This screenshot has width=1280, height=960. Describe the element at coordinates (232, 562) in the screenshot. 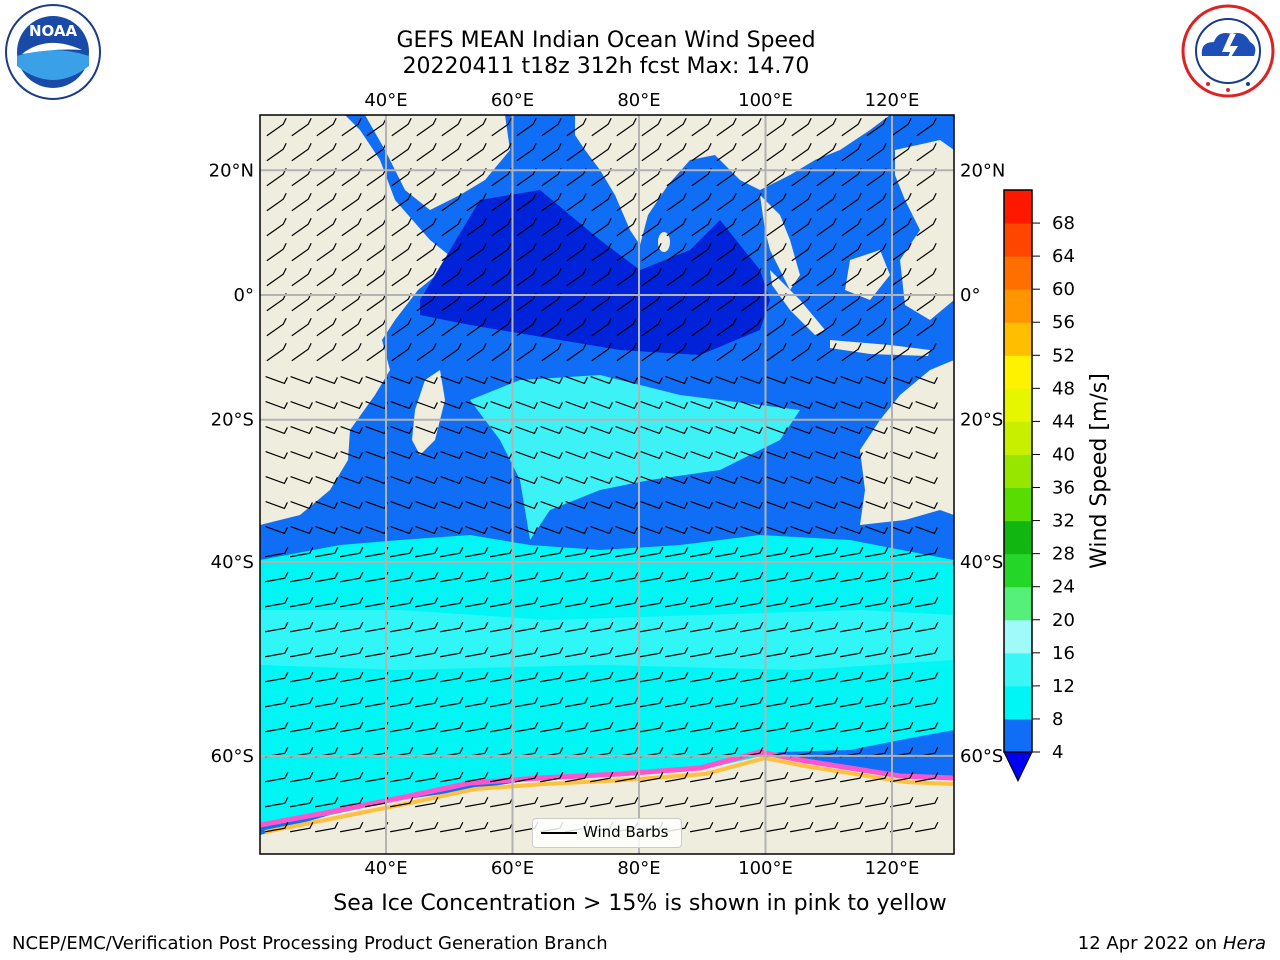

I see `lat-tick-left-3: 40°S` at that location.